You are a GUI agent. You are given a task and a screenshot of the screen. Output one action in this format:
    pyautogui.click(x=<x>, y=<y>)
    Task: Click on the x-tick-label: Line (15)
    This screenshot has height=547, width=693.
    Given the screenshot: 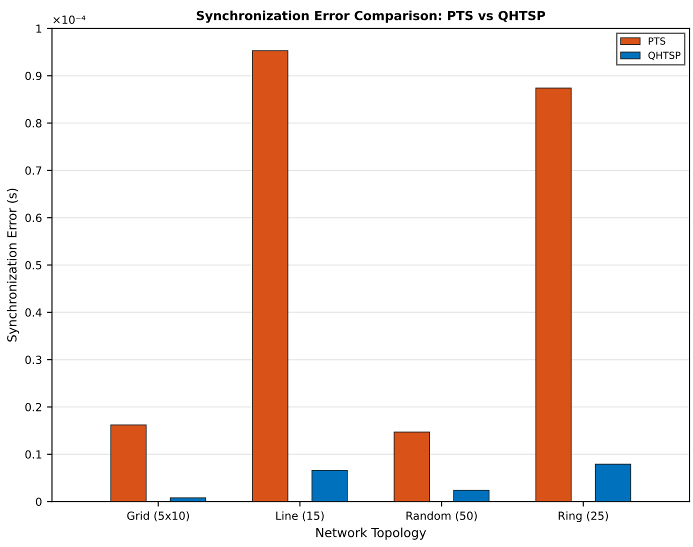 What is the action you would take?
    pyautogui.click(x=300, y=516)
    